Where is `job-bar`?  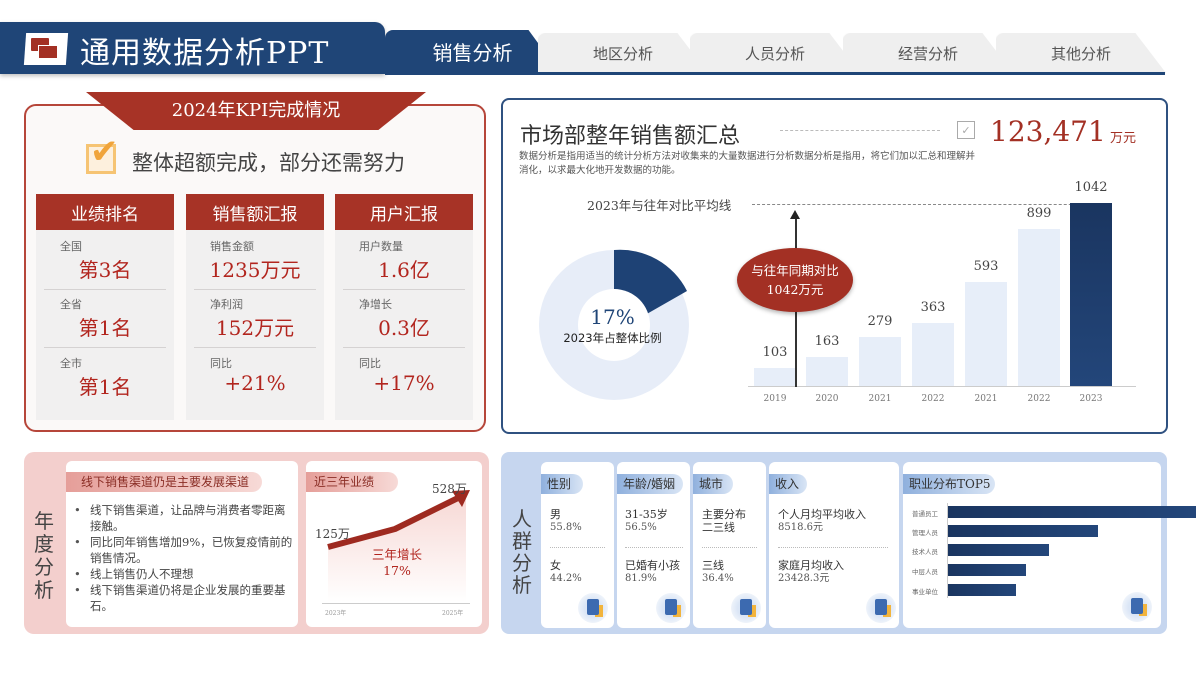 job-bar is located at coordinates (1072, 512).